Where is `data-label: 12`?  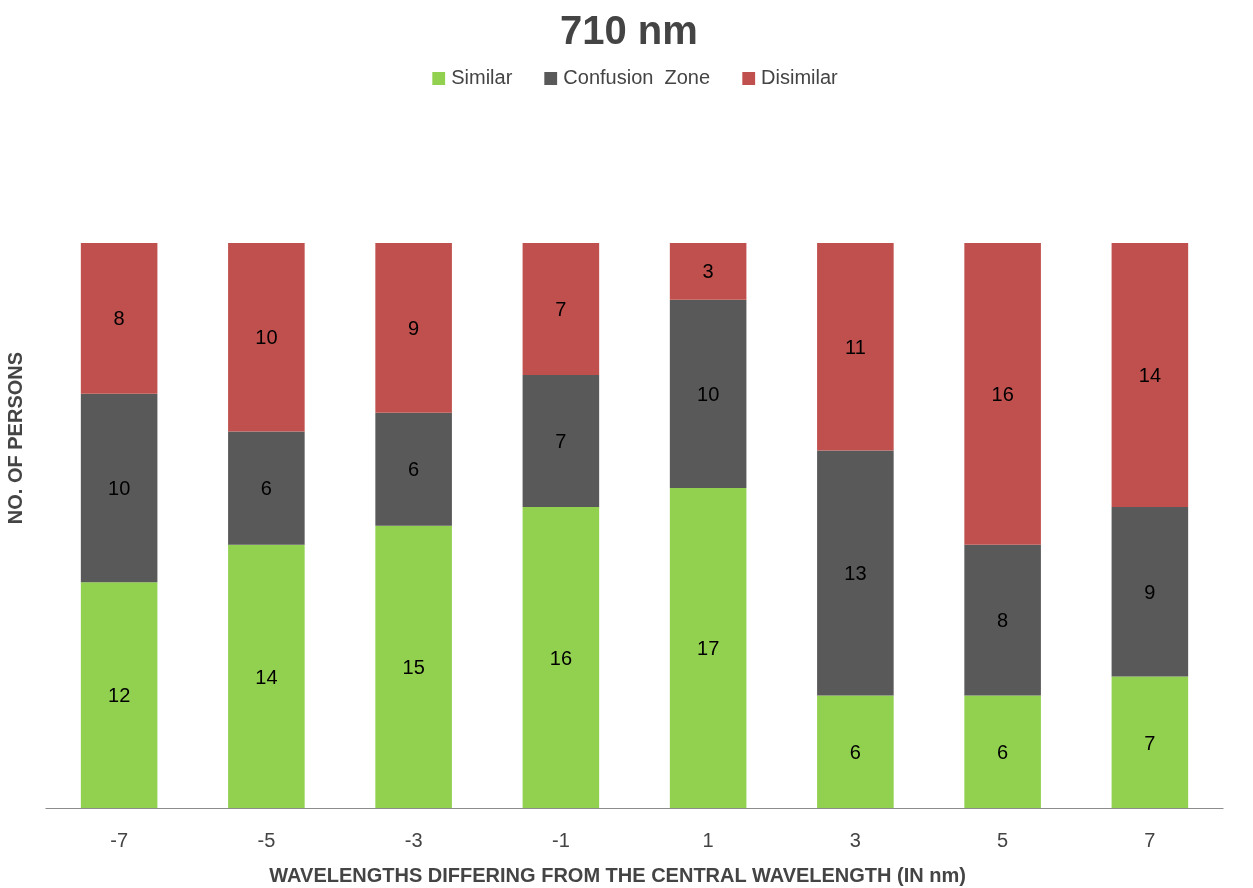 data-label: 12 is located at coordinates (119, 695).